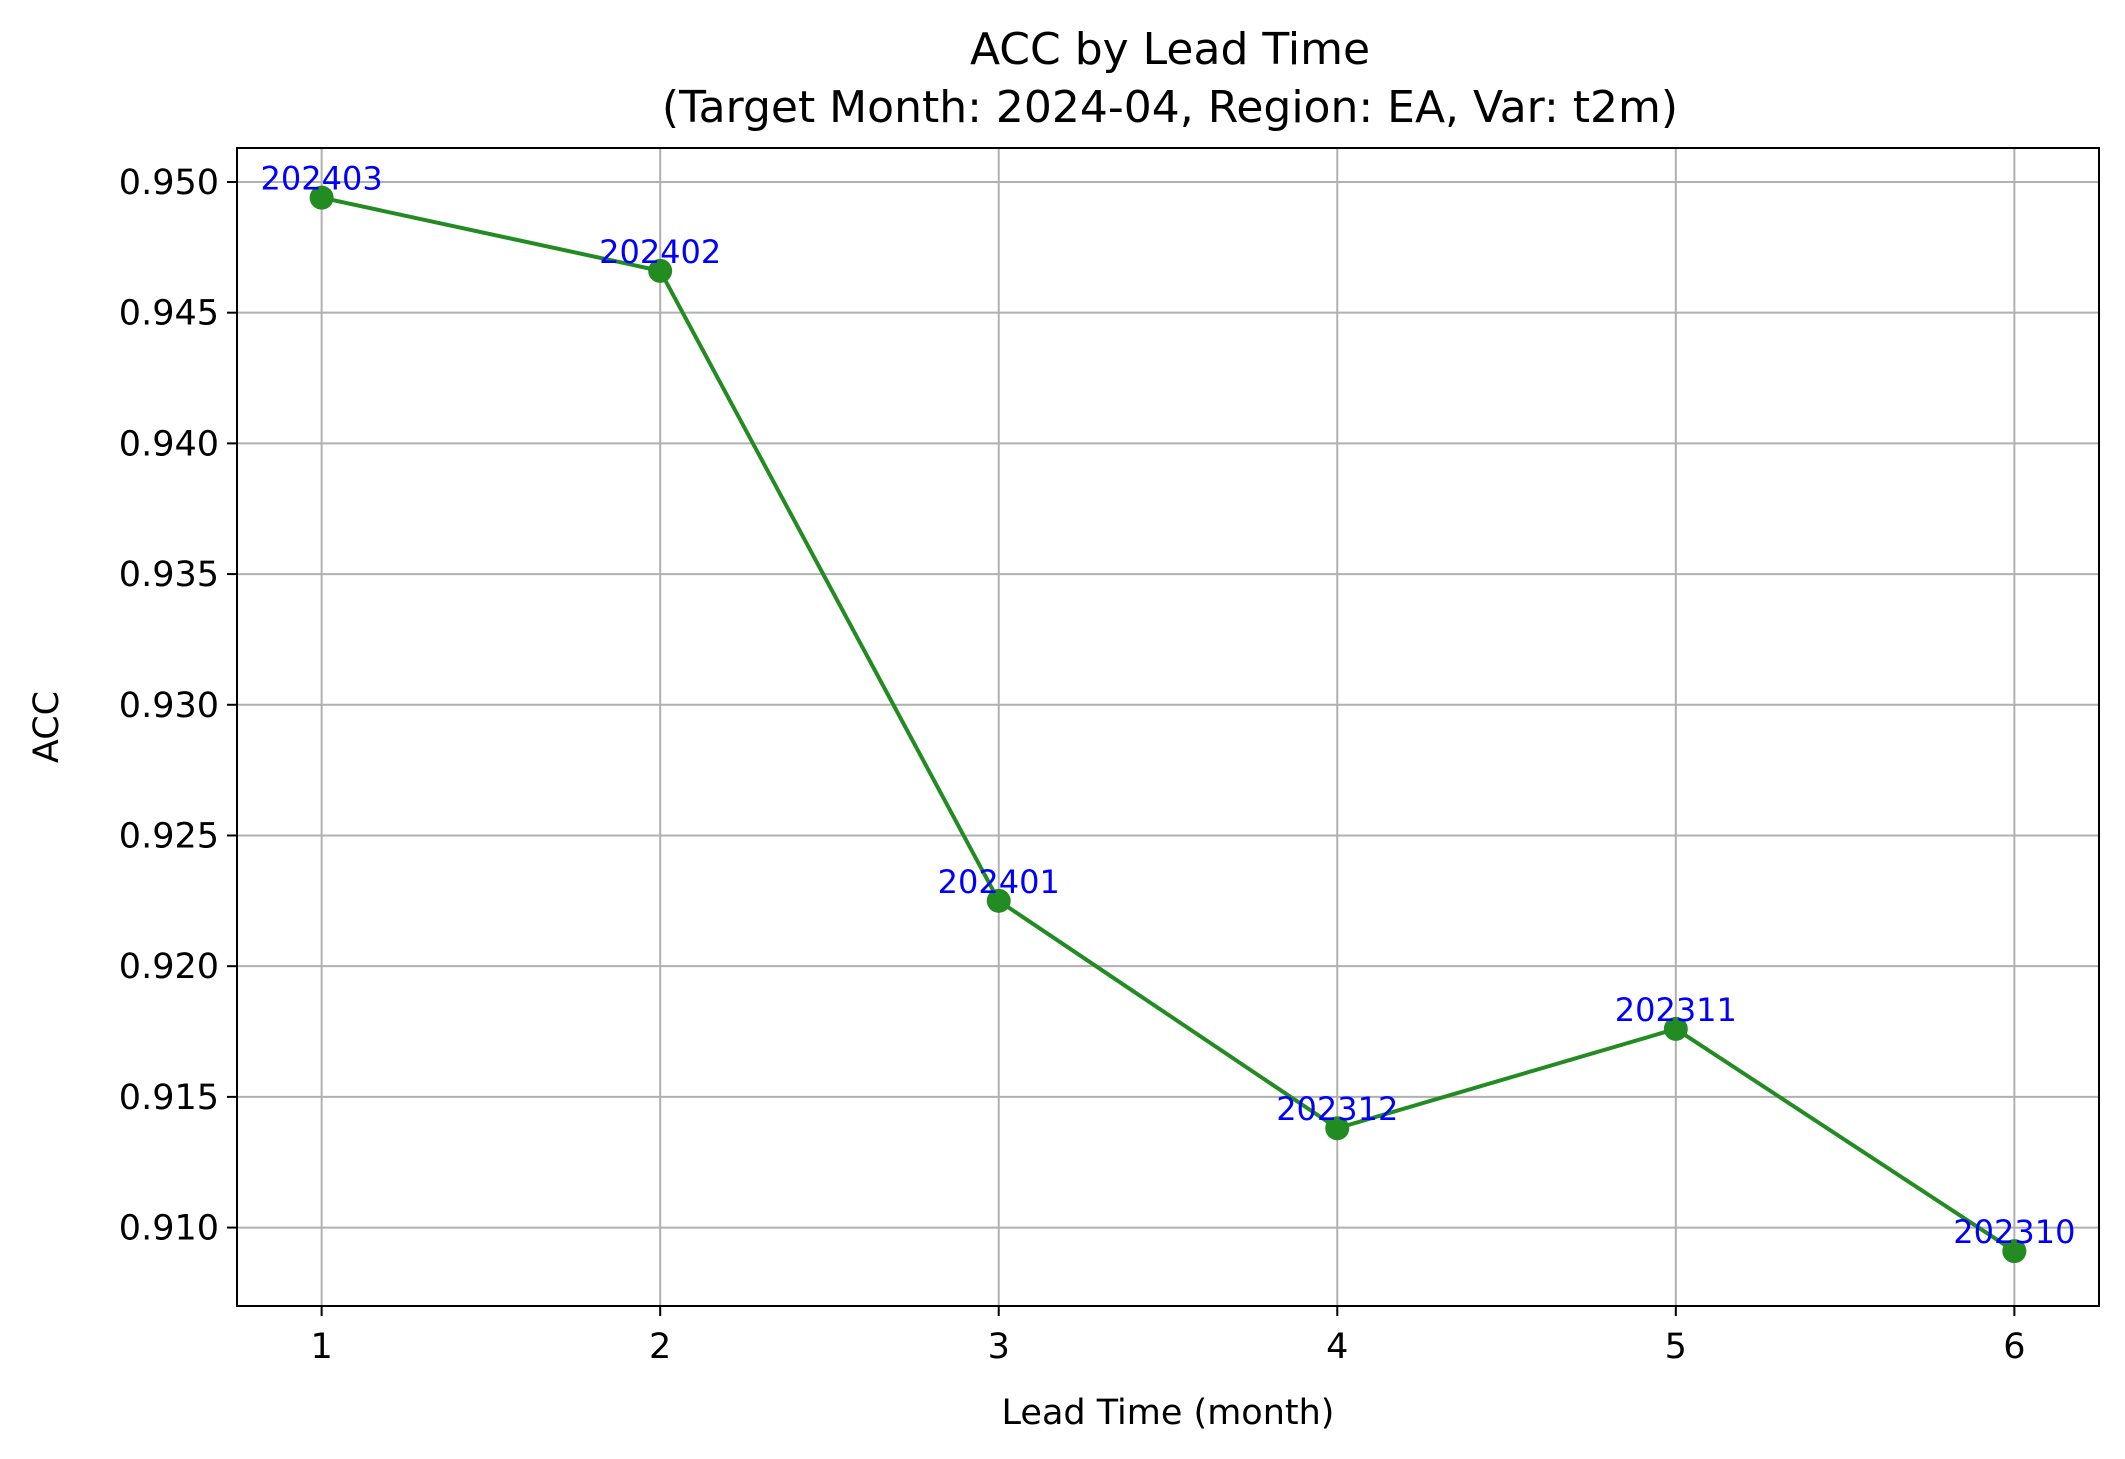 This screenshot has width=2125, height=1459. What do you see at coordinates (660, 1347) in the screenshot?
I see `x-tick-label: 2` at bounding box center [660, 1347].